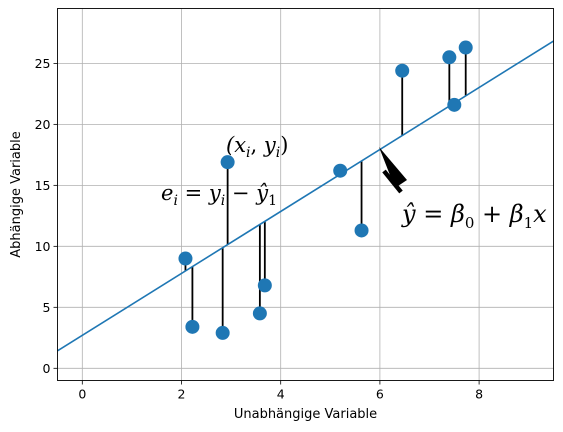  I want to click on y-tick-label: 20, so click(43, 124).